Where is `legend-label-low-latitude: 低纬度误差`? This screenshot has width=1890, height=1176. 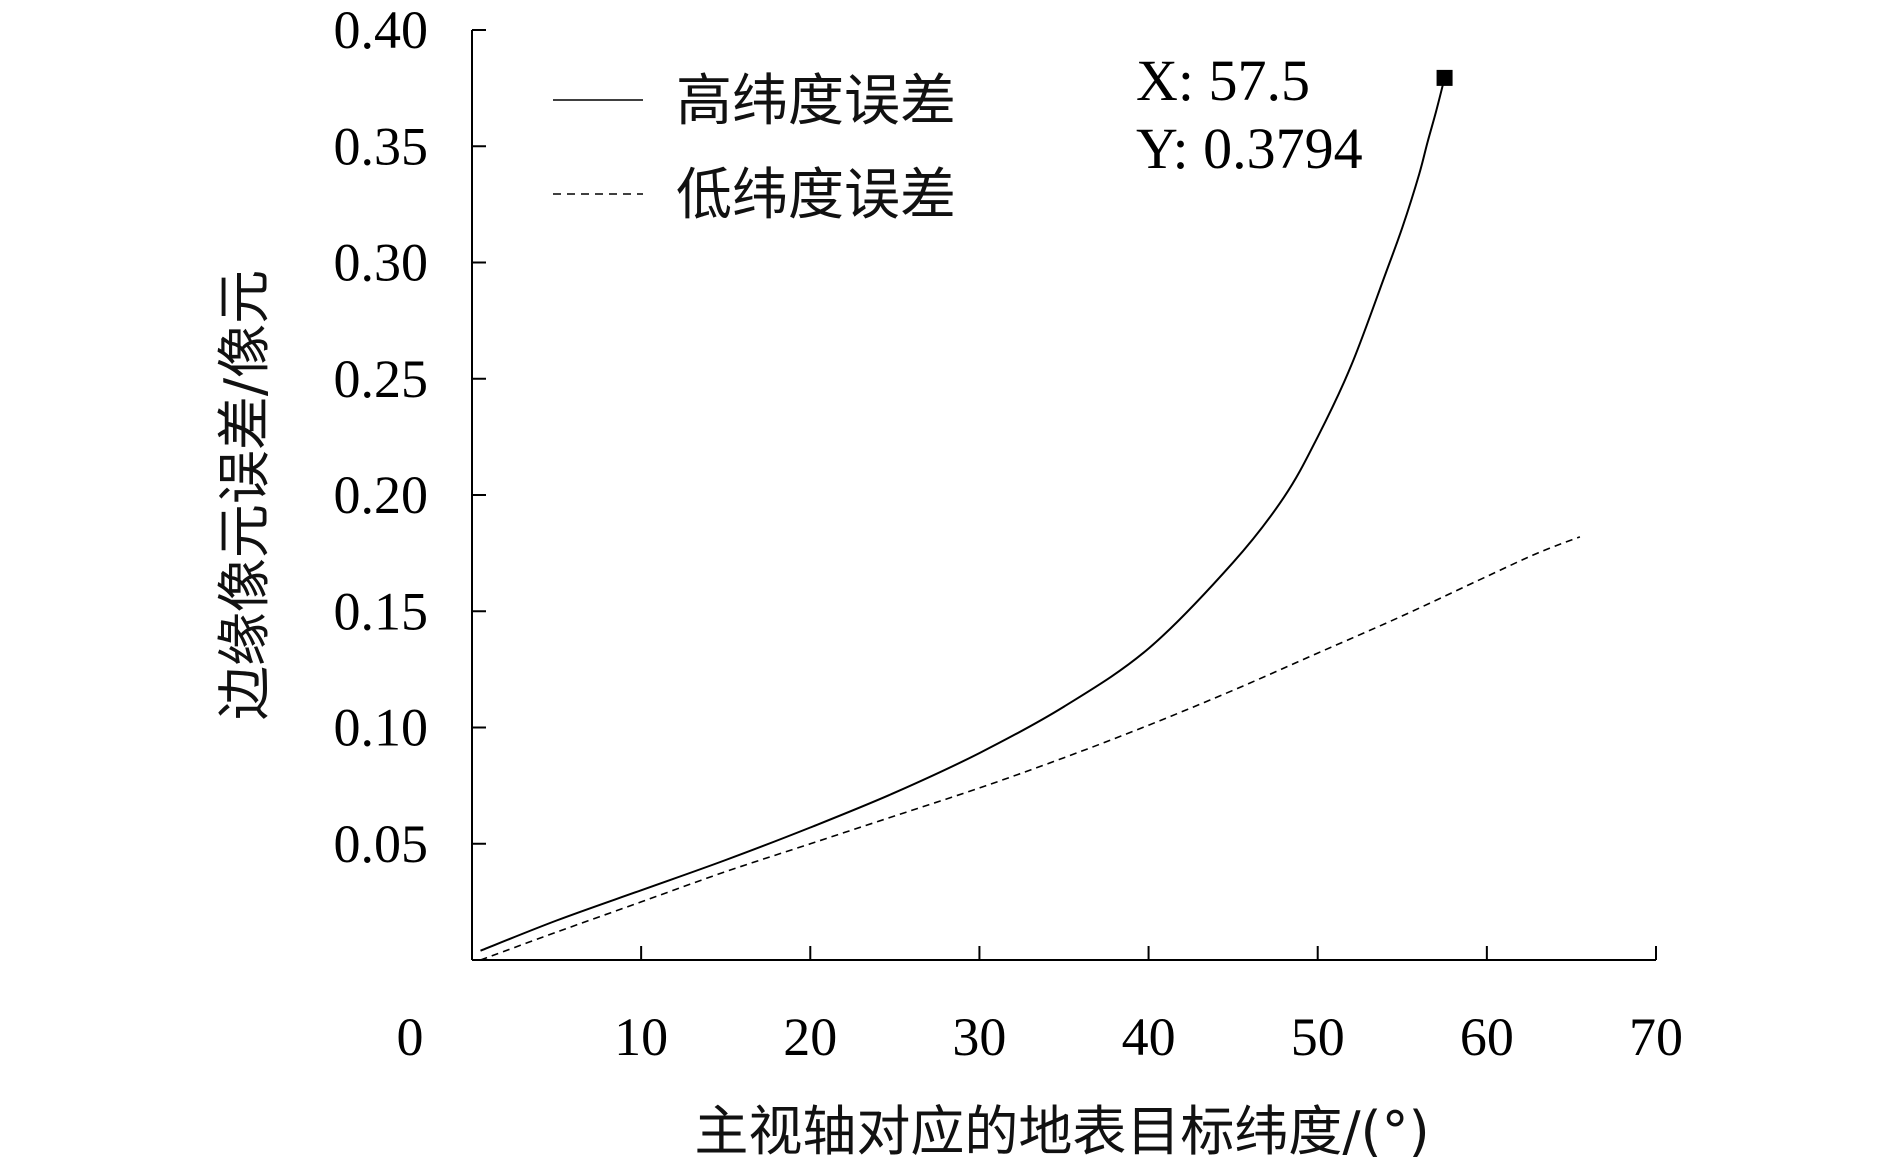 legend-label-low-latitude: 低纬度误差 is located at coordinates (816, 195).